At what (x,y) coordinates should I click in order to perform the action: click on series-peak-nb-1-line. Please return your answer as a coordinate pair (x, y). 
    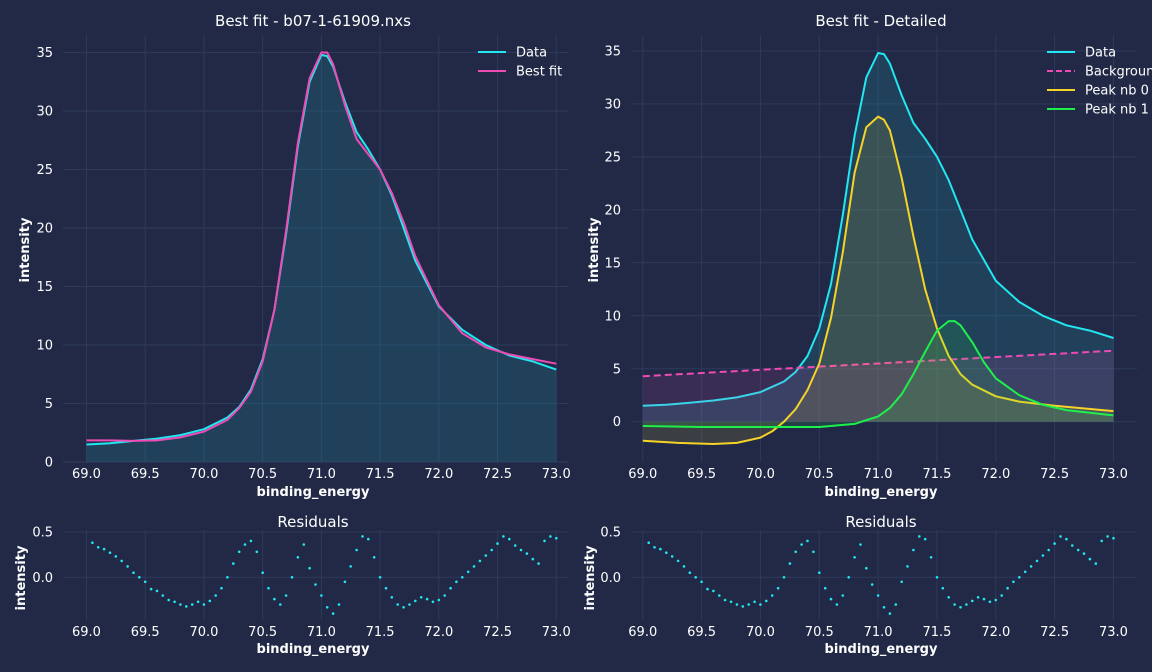
    Looking at the image, I should click on (878, 374).